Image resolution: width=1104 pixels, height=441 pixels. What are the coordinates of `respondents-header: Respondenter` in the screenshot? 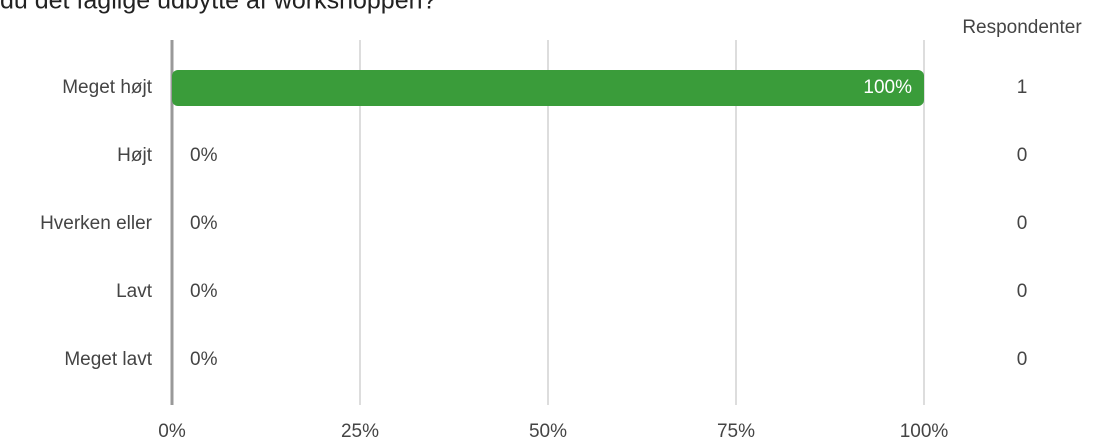 It's located at (1022, 27).